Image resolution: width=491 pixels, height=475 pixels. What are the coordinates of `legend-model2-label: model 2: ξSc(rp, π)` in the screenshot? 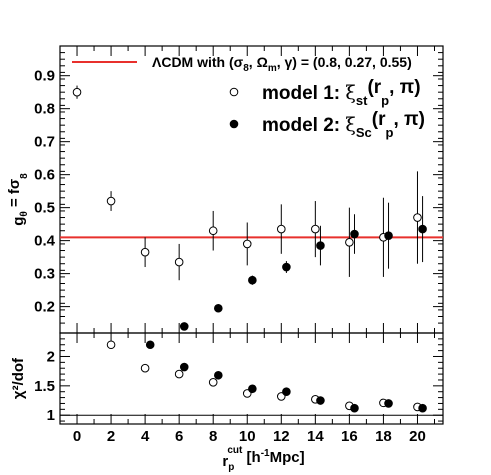 It's located at (343, 124).